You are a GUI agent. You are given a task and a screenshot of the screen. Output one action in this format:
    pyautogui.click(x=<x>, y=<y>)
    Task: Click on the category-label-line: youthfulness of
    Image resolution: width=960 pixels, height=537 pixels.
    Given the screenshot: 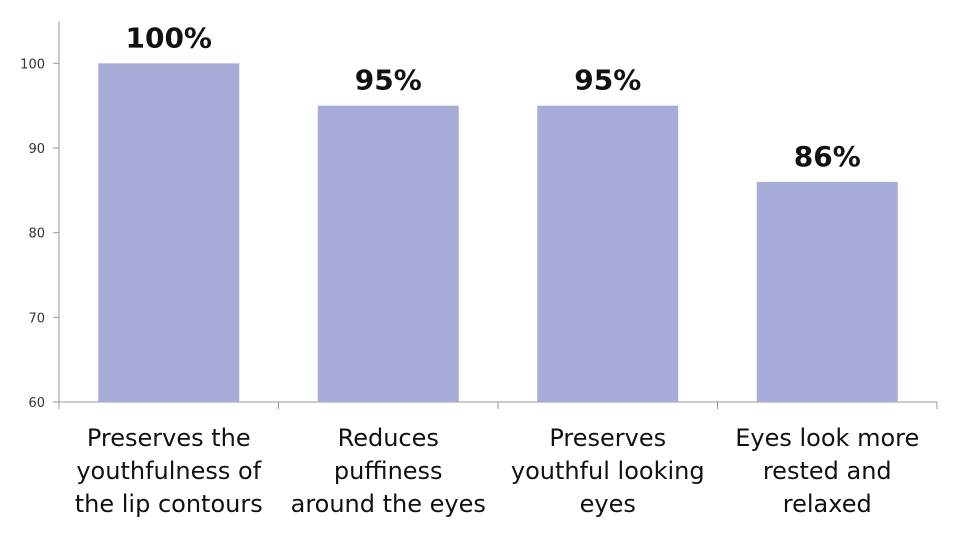 What is the action you would take?
    pyautogui.click(x=168, y=471)
    